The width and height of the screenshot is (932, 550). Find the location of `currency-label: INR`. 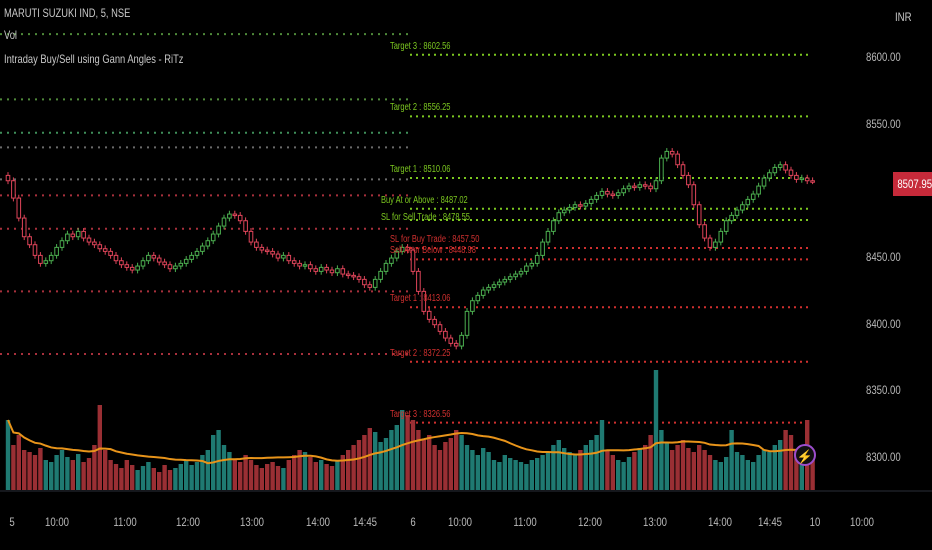

currency-label: INR is located at coordinates (903, 17).